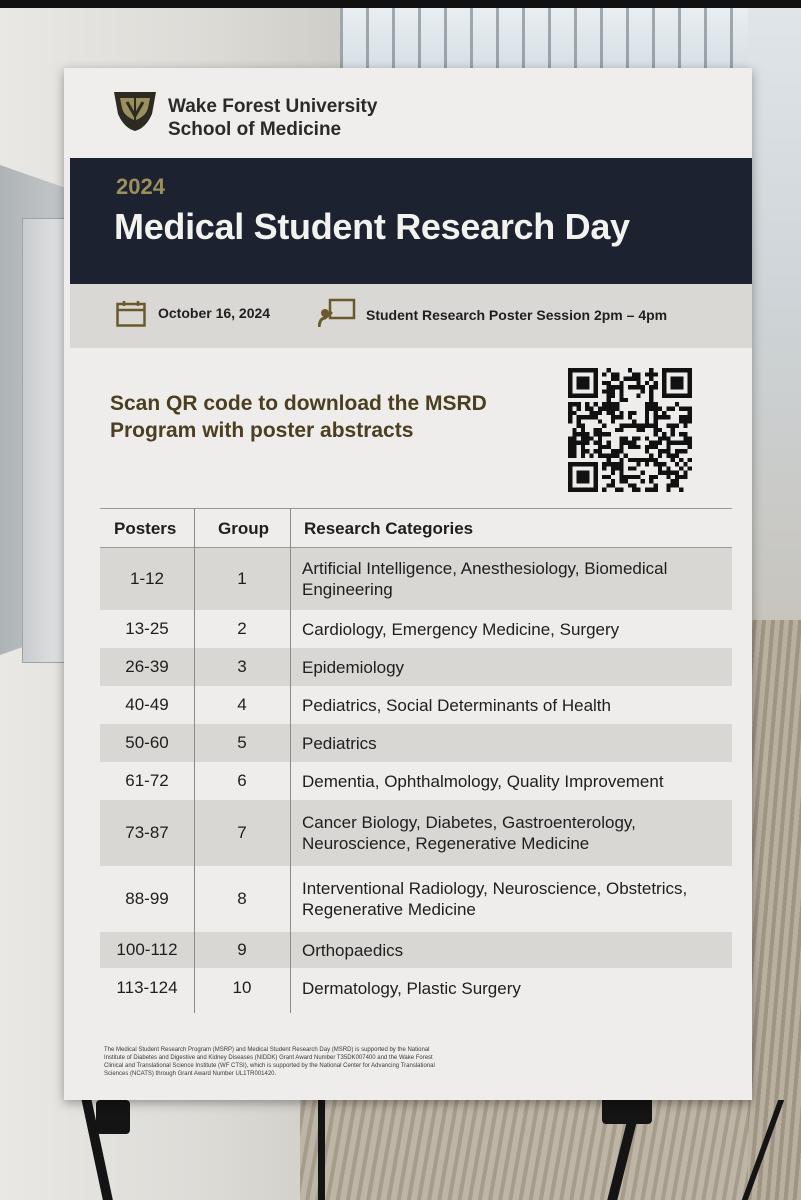 The image size is (801, 1200). What do you see at coordinates (131, 314) in the screenshot?
I see `calendar-icon` at bounding box center [131, 314].